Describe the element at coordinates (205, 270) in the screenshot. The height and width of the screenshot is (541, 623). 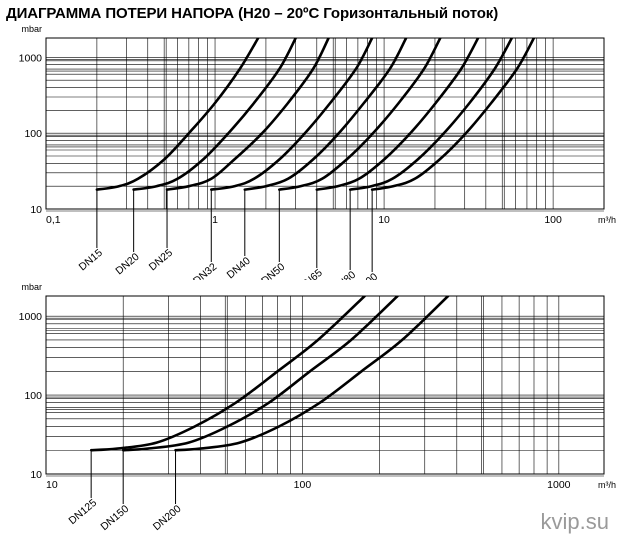
I see `series-label: DN32` at that location.